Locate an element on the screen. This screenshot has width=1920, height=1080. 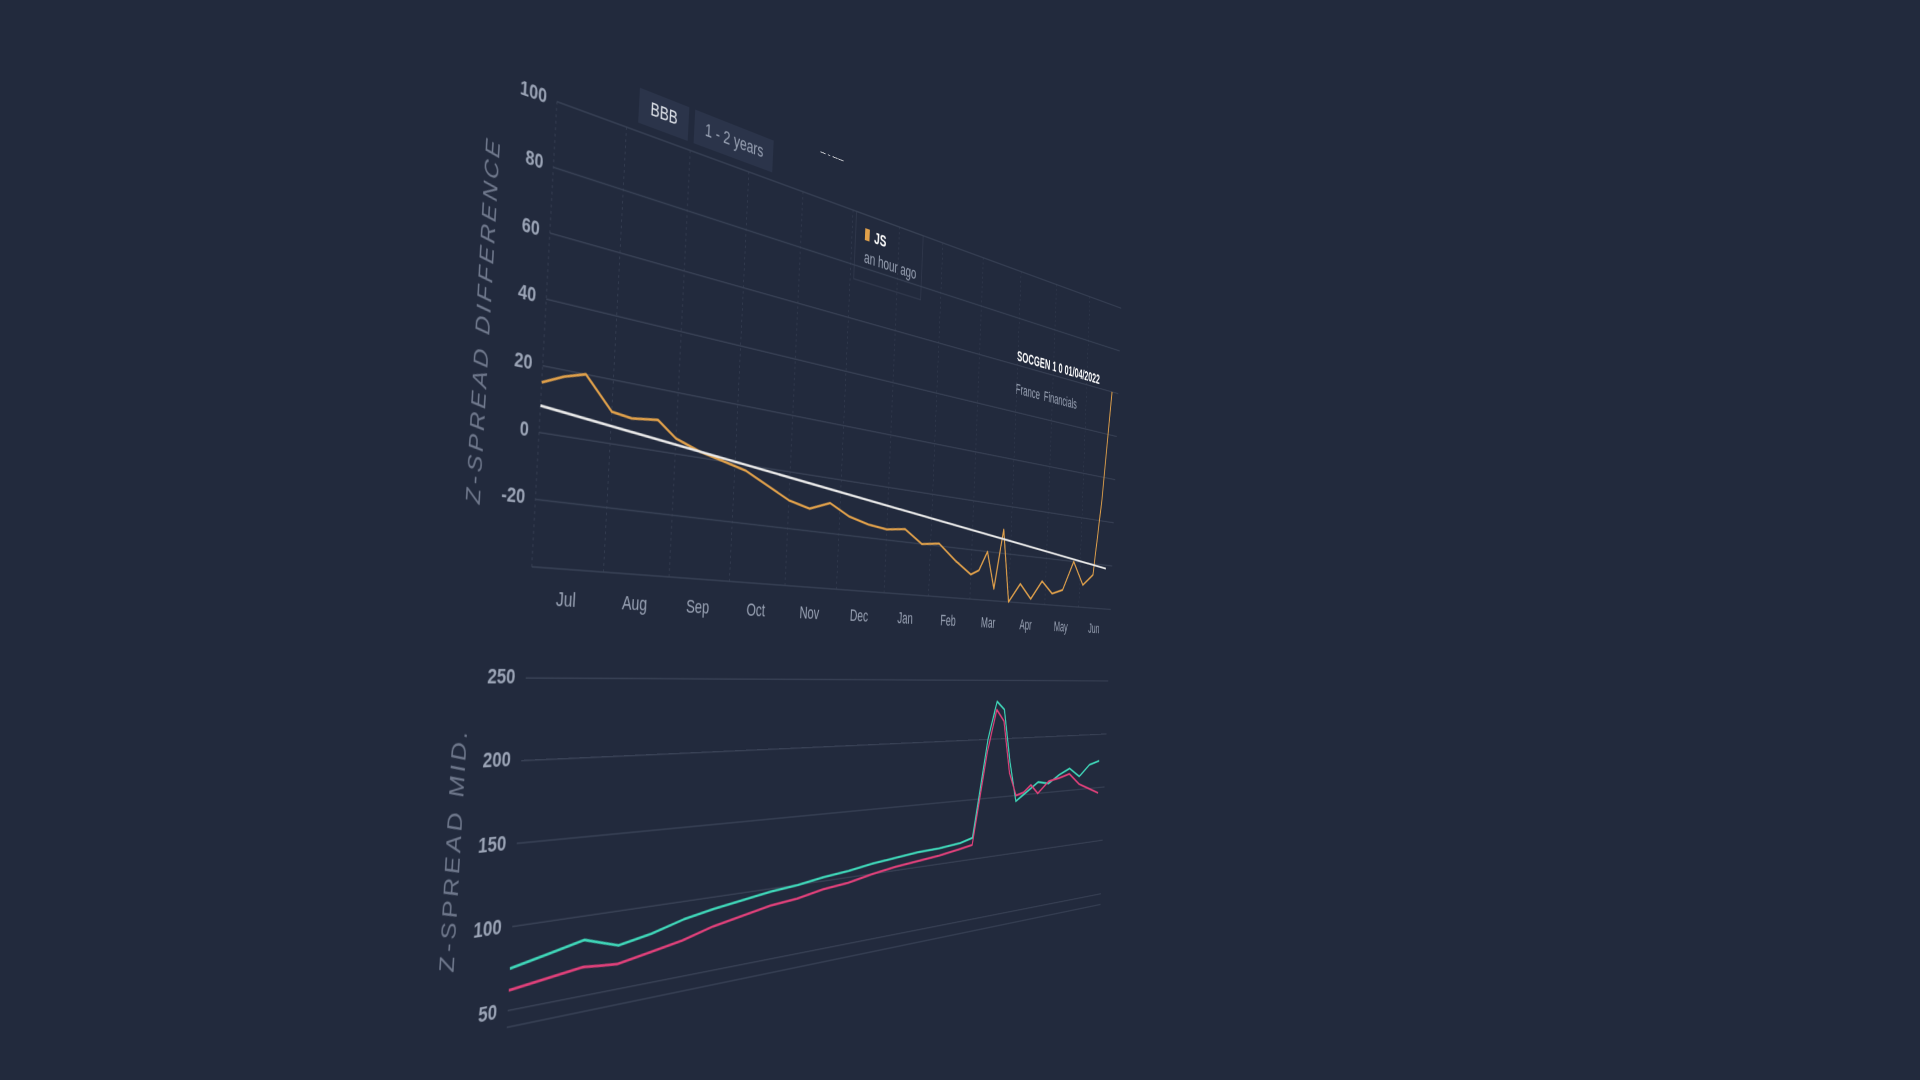
y-tick-label: 50 is located at coordinates (488, 1013).